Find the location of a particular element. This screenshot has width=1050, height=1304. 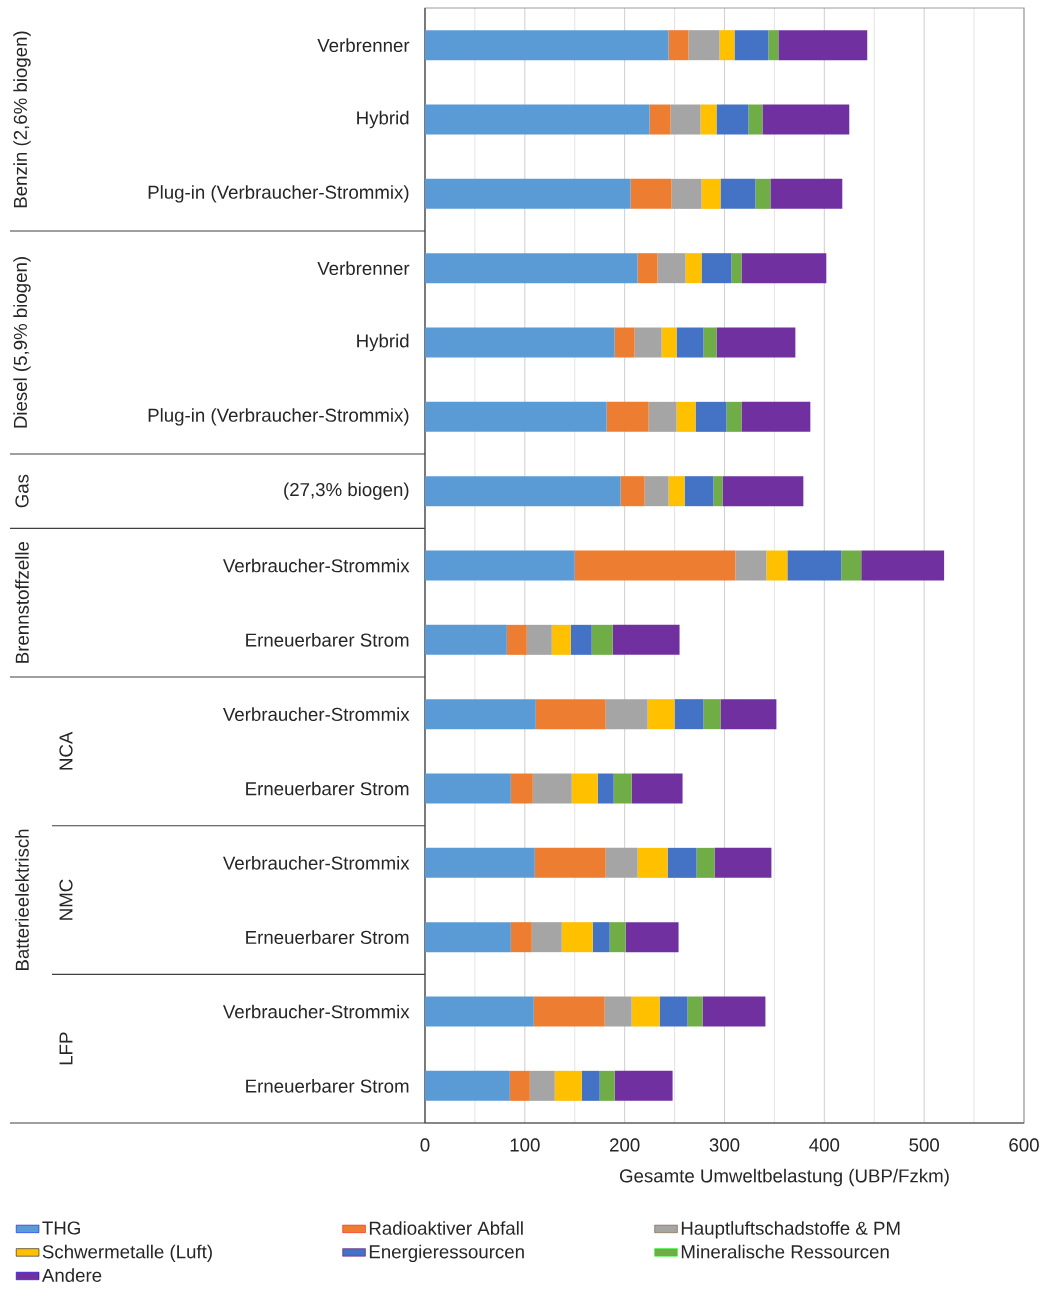

x-tick-label: 0 is located at coordinates (425, 1145).